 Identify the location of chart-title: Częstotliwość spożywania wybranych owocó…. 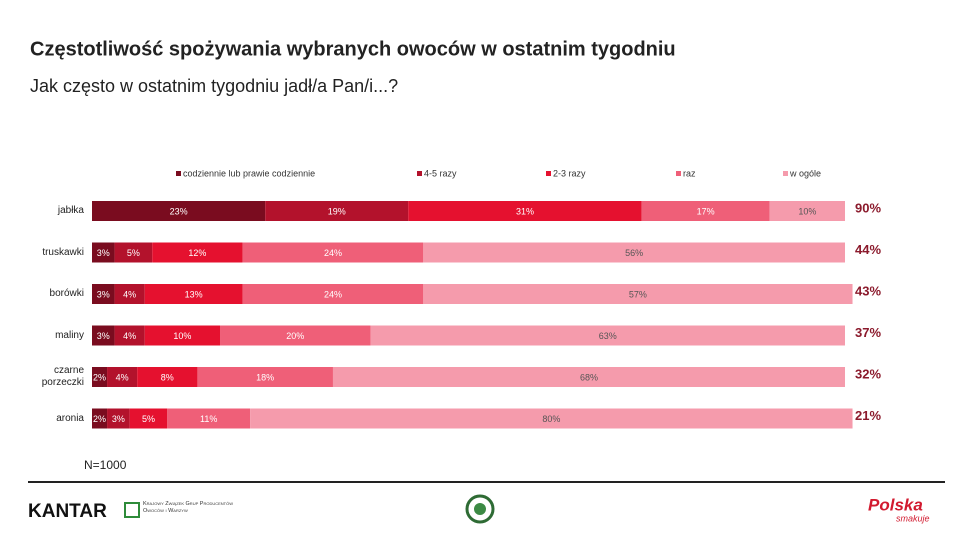
(353, 49).